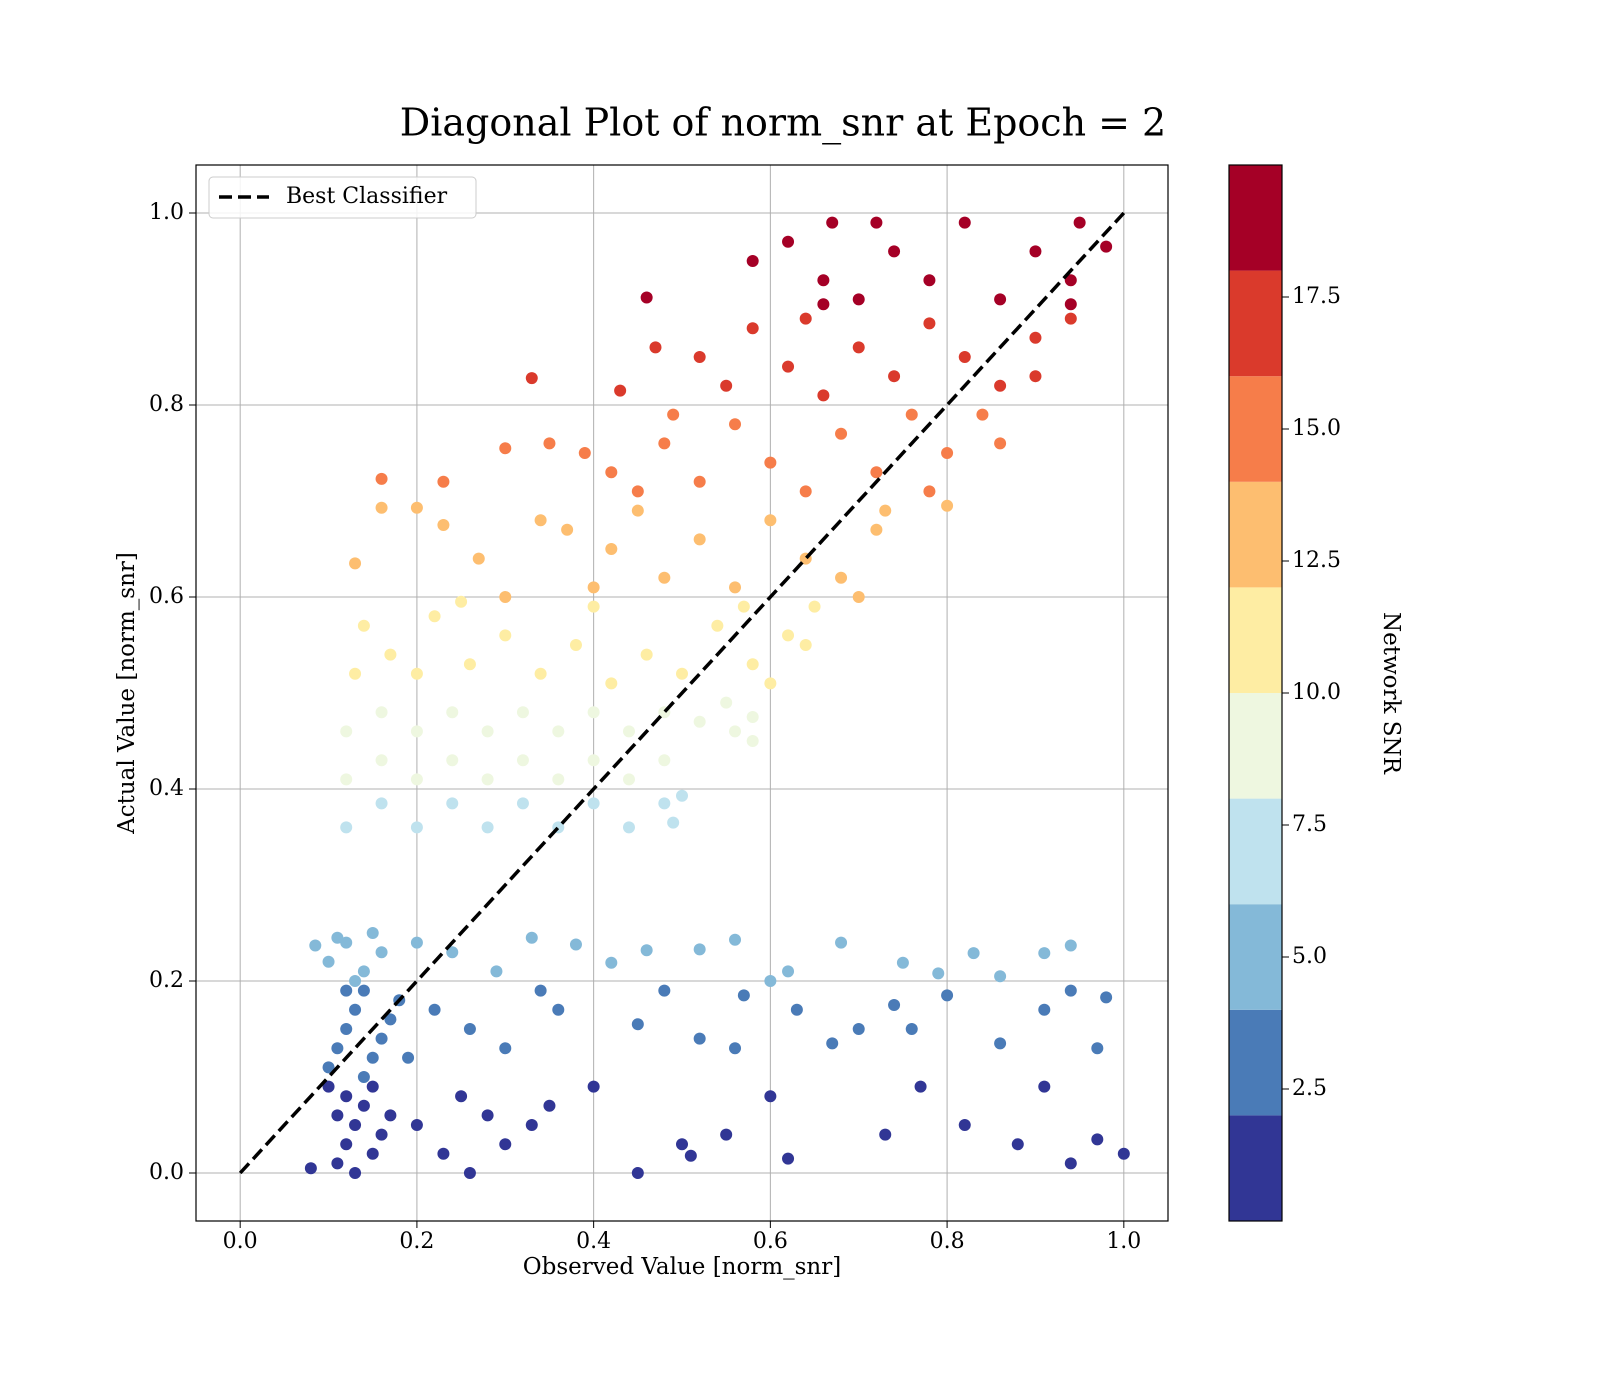 The width and height of the screenshot is (1600, 1400). I want to click on colorbar-tick-label: 2.5, so click(1309, 1088).